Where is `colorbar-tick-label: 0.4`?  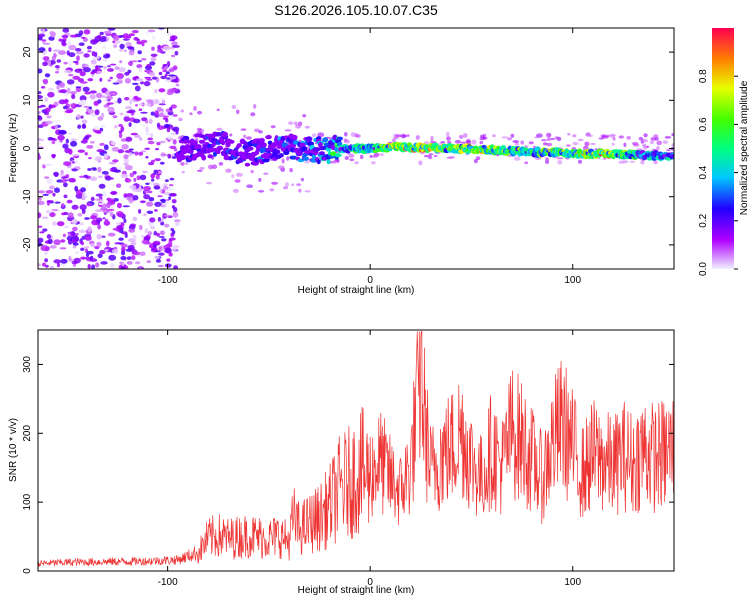 colorbar-tick-label: 0.4 is located at coordinates (703, 172).